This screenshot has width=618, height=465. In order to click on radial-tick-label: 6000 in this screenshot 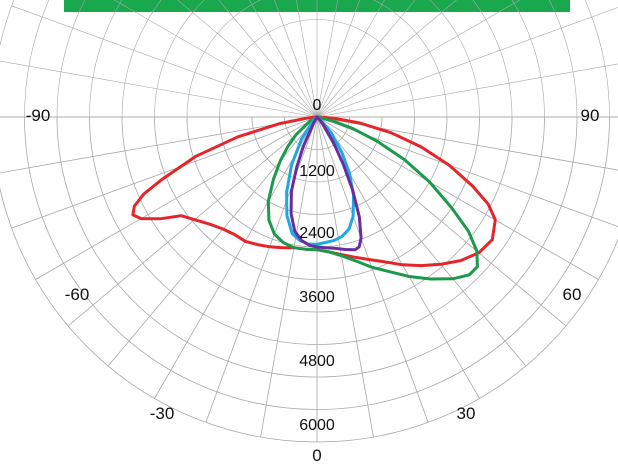, I will do `click(317, 425)`.